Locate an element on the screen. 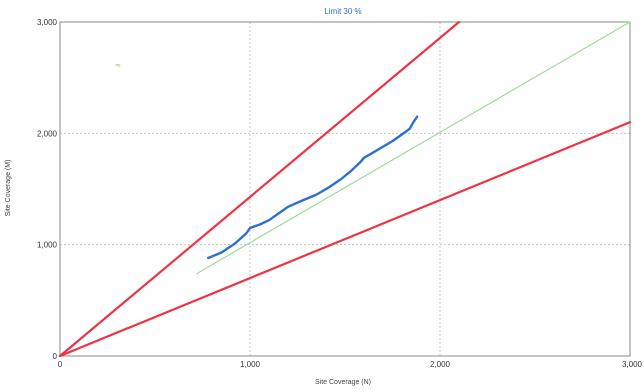  annotation-layer: ≈ is located at coordinates (118, 66).